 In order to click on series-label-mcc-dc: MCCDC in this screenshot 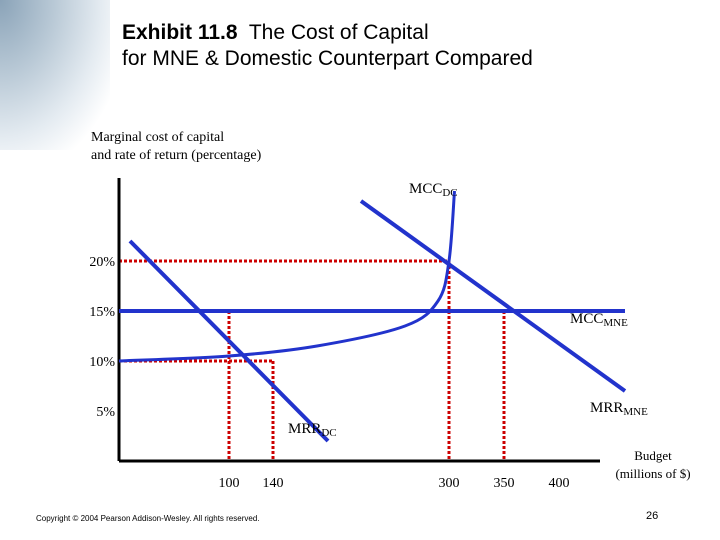, I will do `click(433, 190)`.